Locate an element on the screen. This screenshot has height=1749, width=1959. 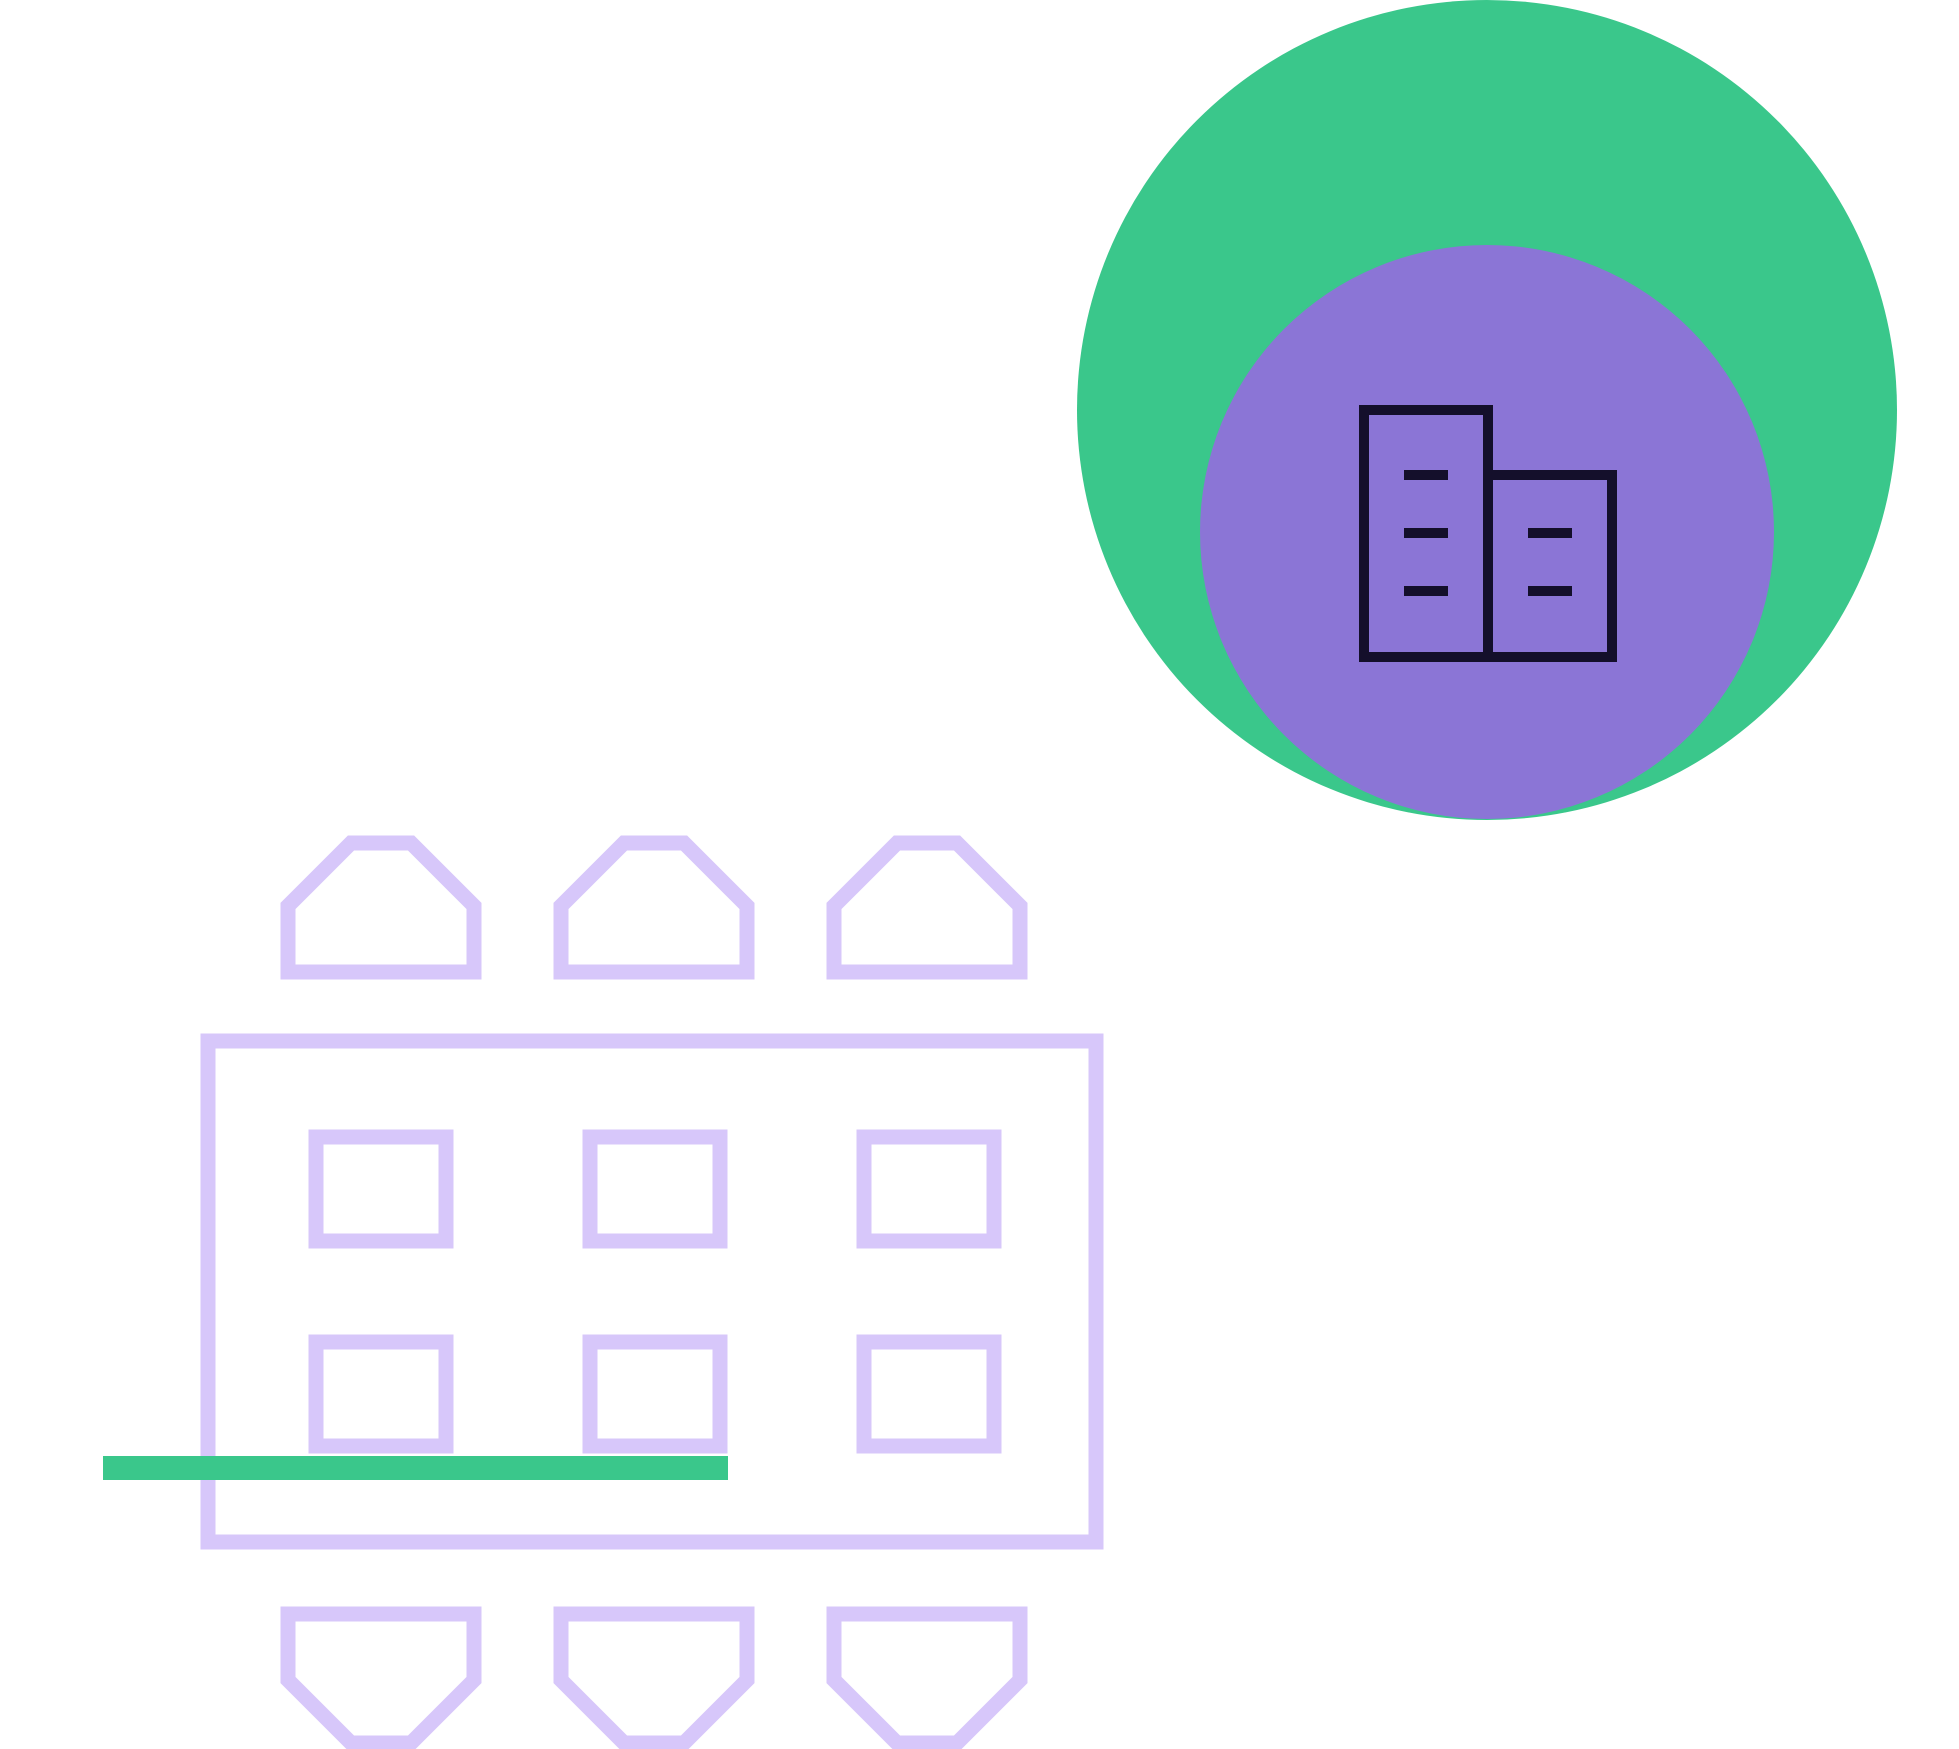
accent-bar is located at coordinates (415, 1468).